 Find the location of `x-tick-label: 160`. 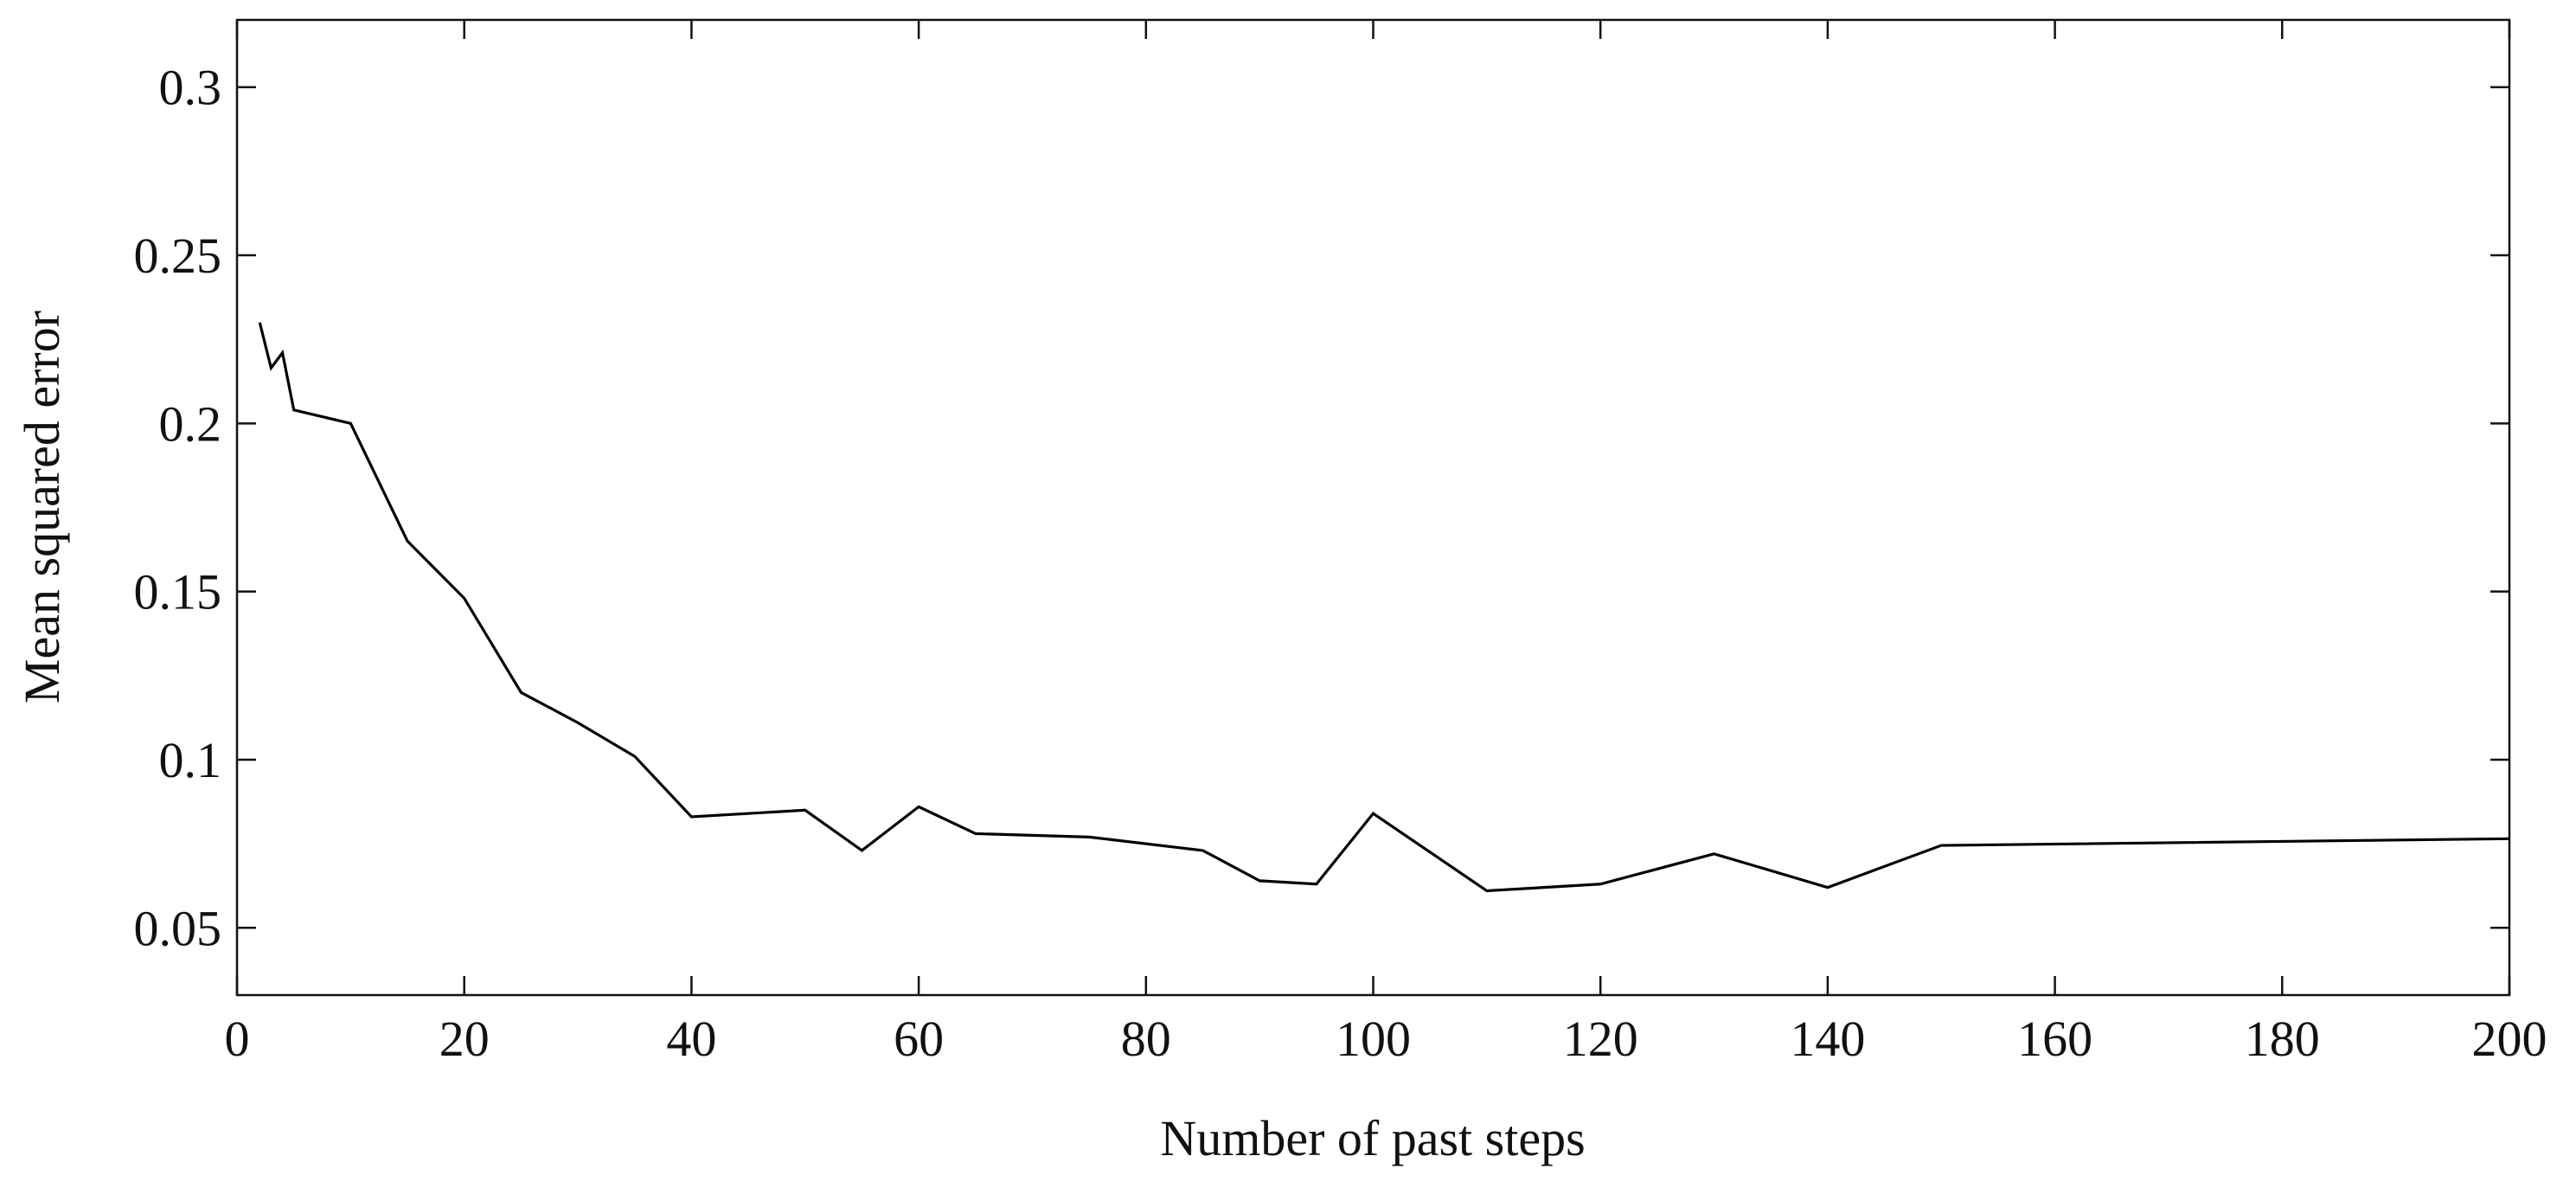

x-tick-label: 160 is located at coordinates (2054, 1039).